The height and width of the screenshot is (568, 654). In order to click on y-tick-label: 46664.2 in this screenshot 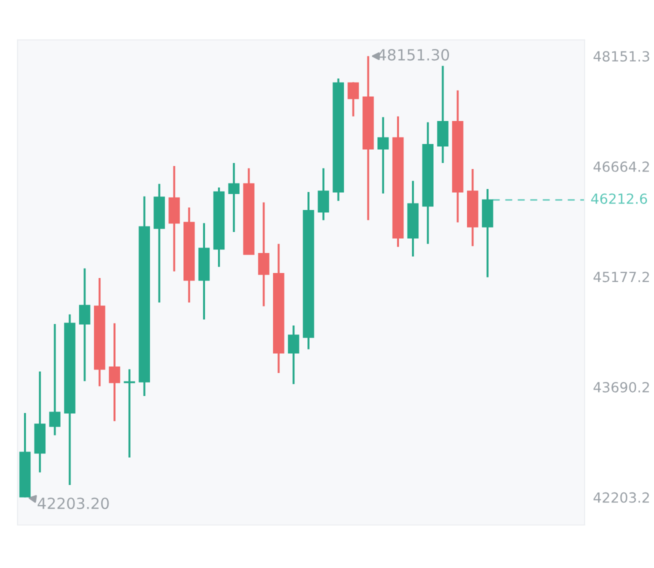, I will do `click(621, 166)`.